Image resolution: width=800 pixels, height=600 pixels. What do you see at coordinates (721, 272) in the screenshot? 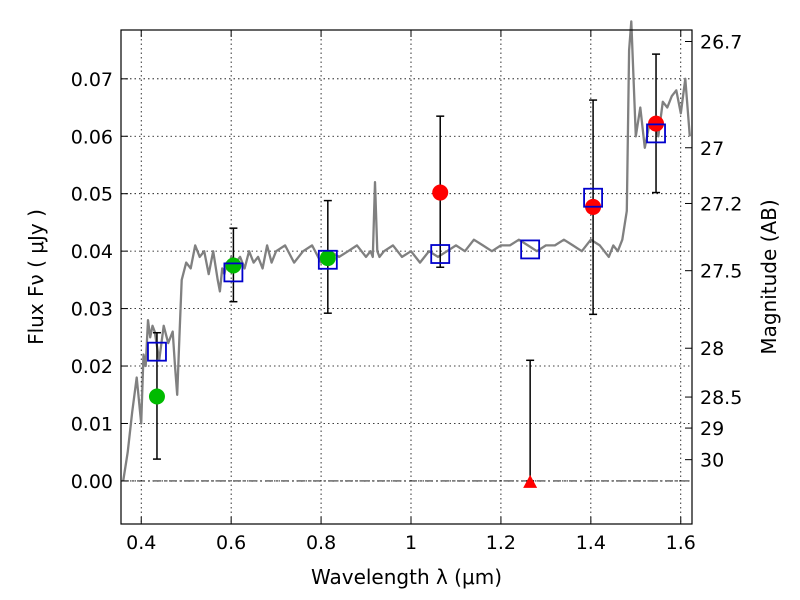
I see `right-tick-label: 27.5` at bounding box center [721, 272].